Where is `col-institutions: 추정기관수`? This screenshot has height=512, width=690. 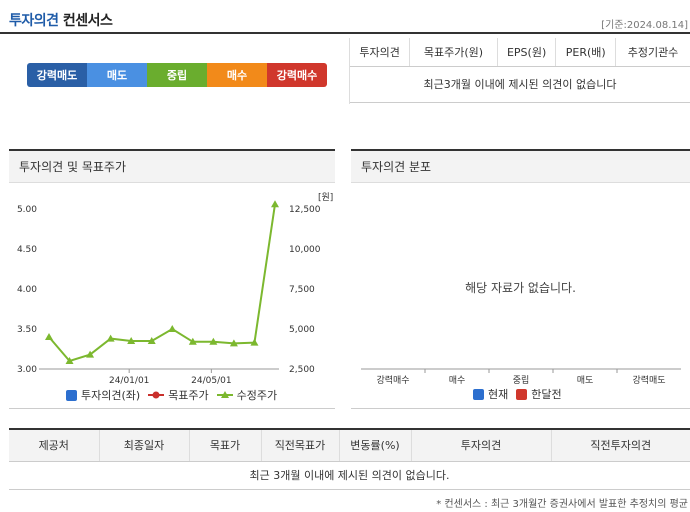
col-institutions: 추정기관수 is located at coordinates (652, 52).